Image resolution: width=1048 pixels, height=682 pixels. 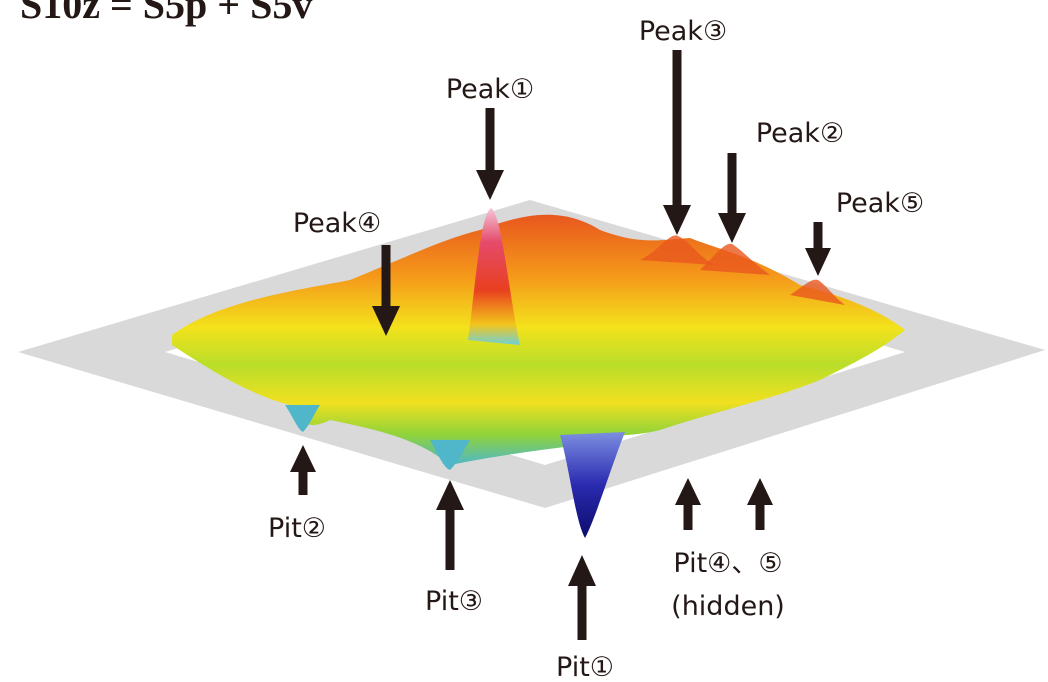 What do you see at coordinates (880, 203) in the screenshot?
I see `peak-label: Peak⑤` at bounding box center [880, 203].